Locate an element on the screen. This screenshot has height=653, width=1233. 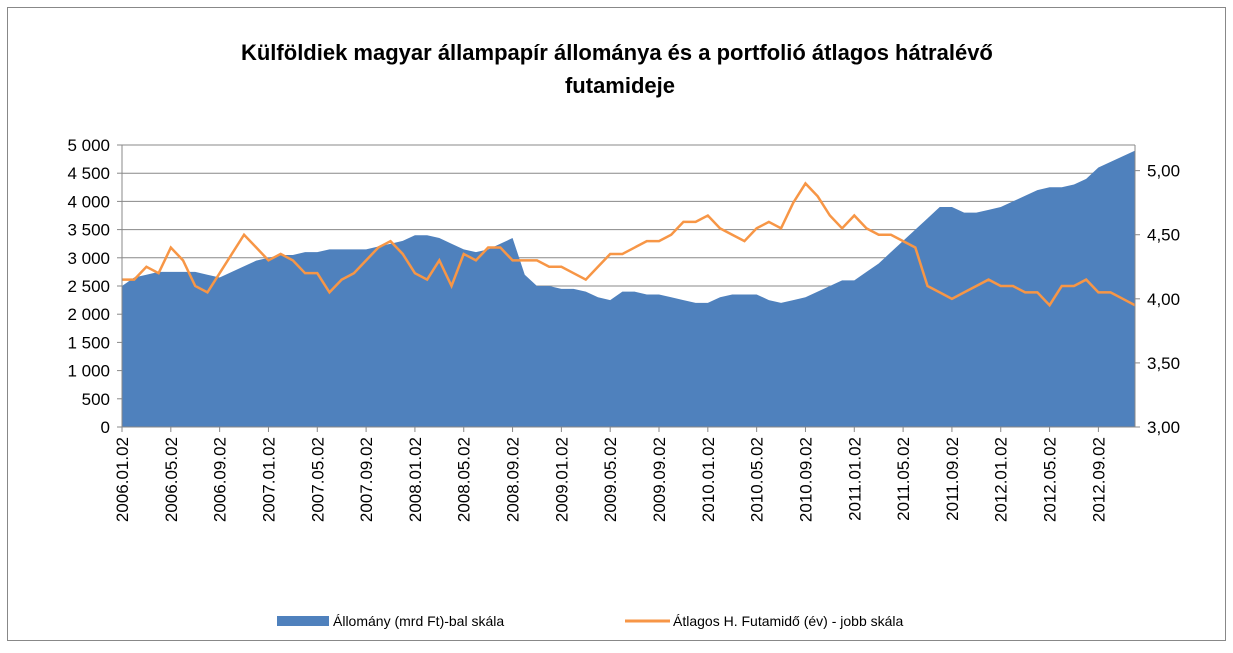
x-tick-label: 2010.05.02 is located at coordinates (757, 479).